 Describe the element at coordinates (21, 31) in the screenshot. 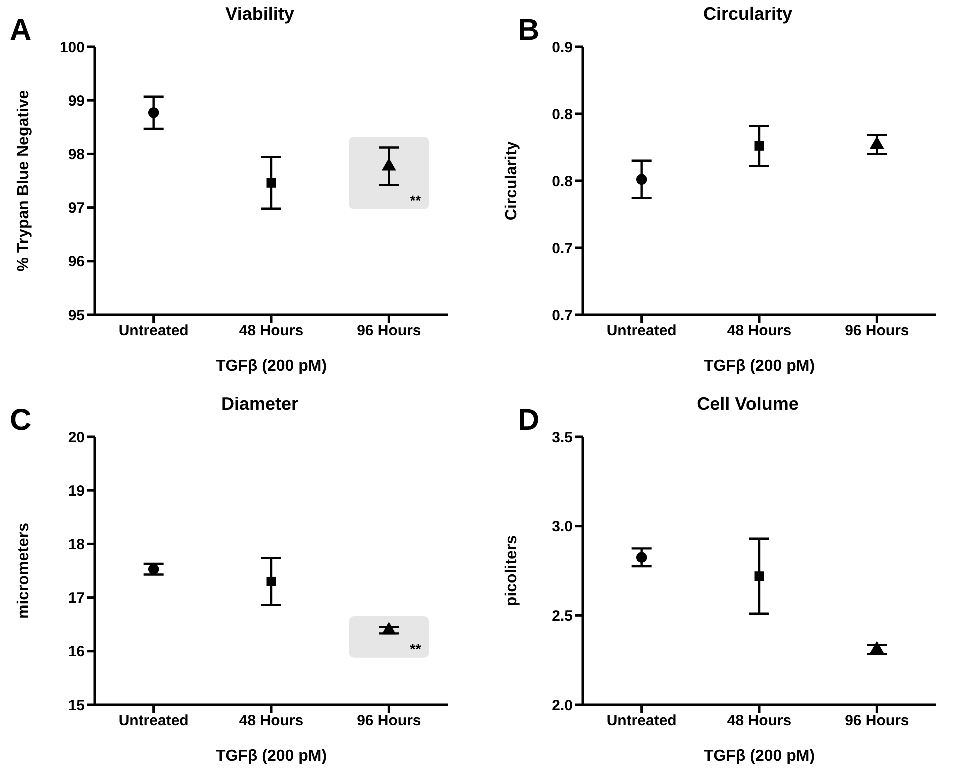

I see `text: A` at that location.